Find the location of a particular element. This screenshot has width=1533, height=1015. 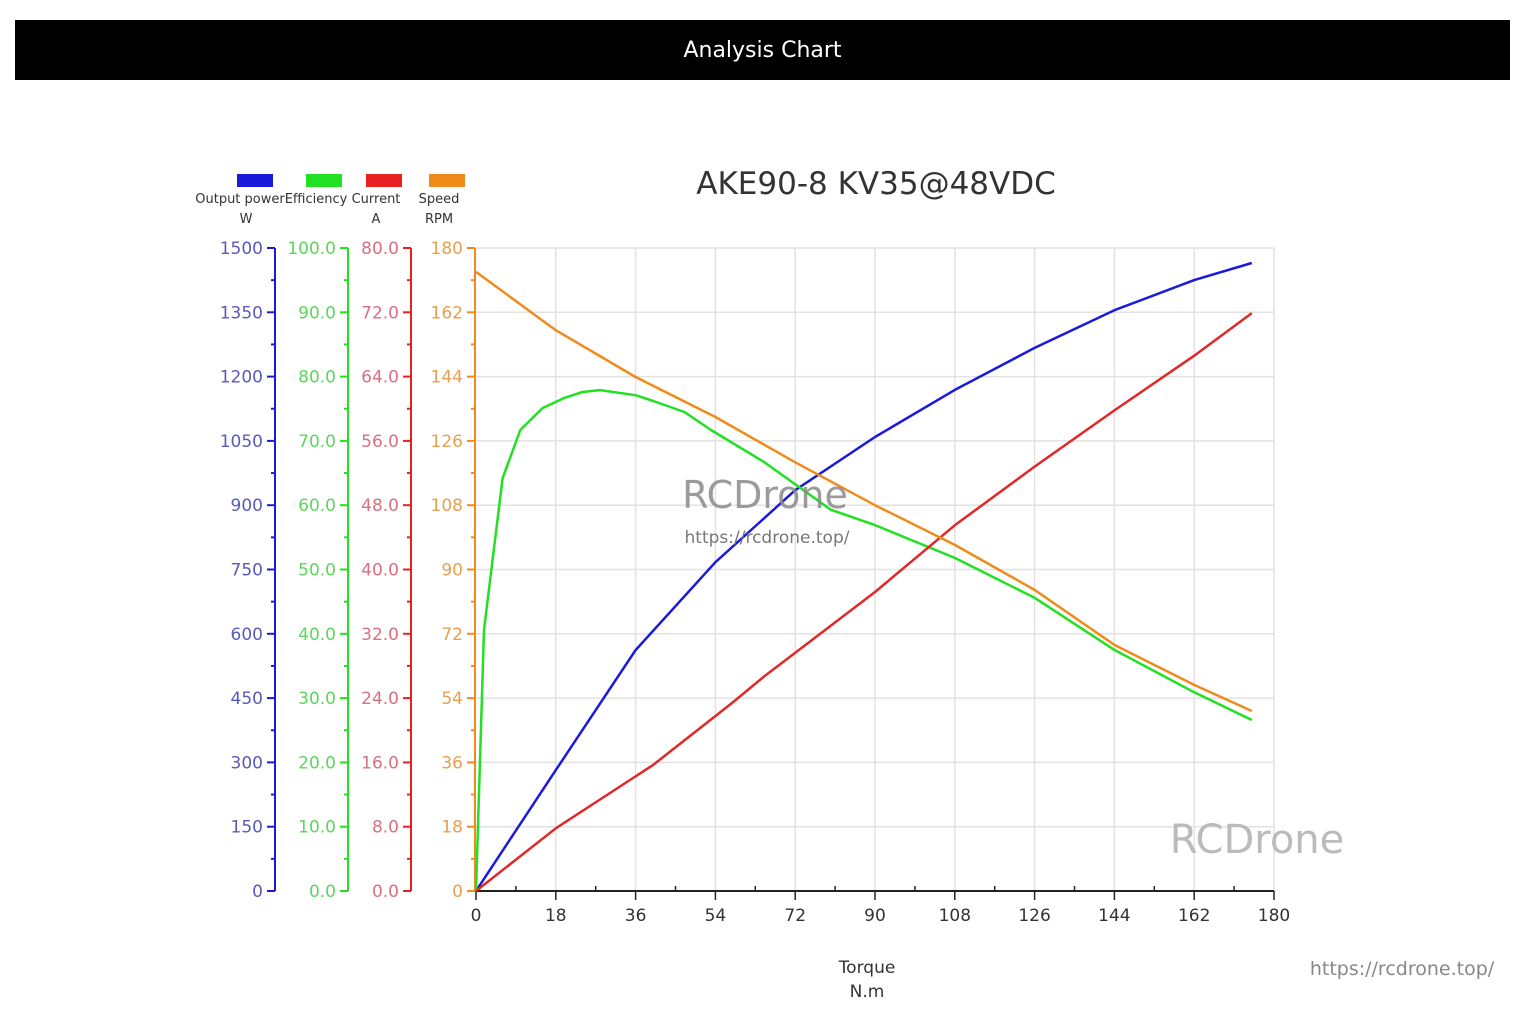

x-tick-label: 108 is located at coordinates (955, 916).